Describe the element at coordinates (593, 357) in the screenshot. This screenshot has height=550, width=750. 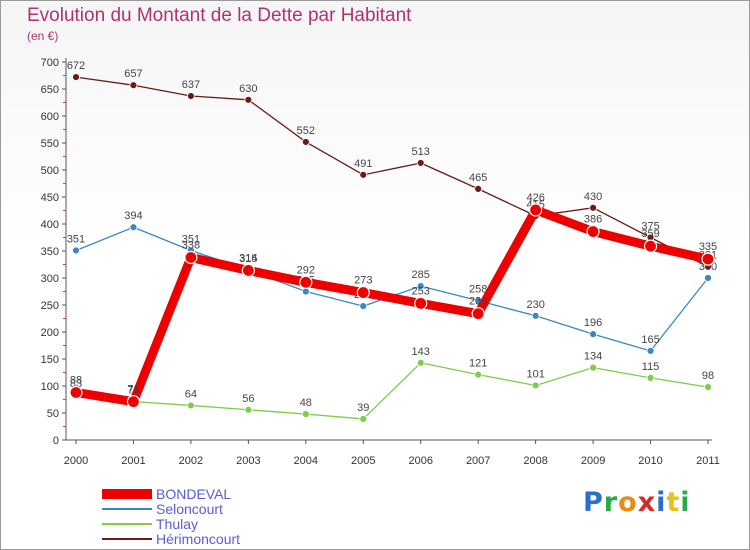
I see `data-label-thulay: 134` at that location.